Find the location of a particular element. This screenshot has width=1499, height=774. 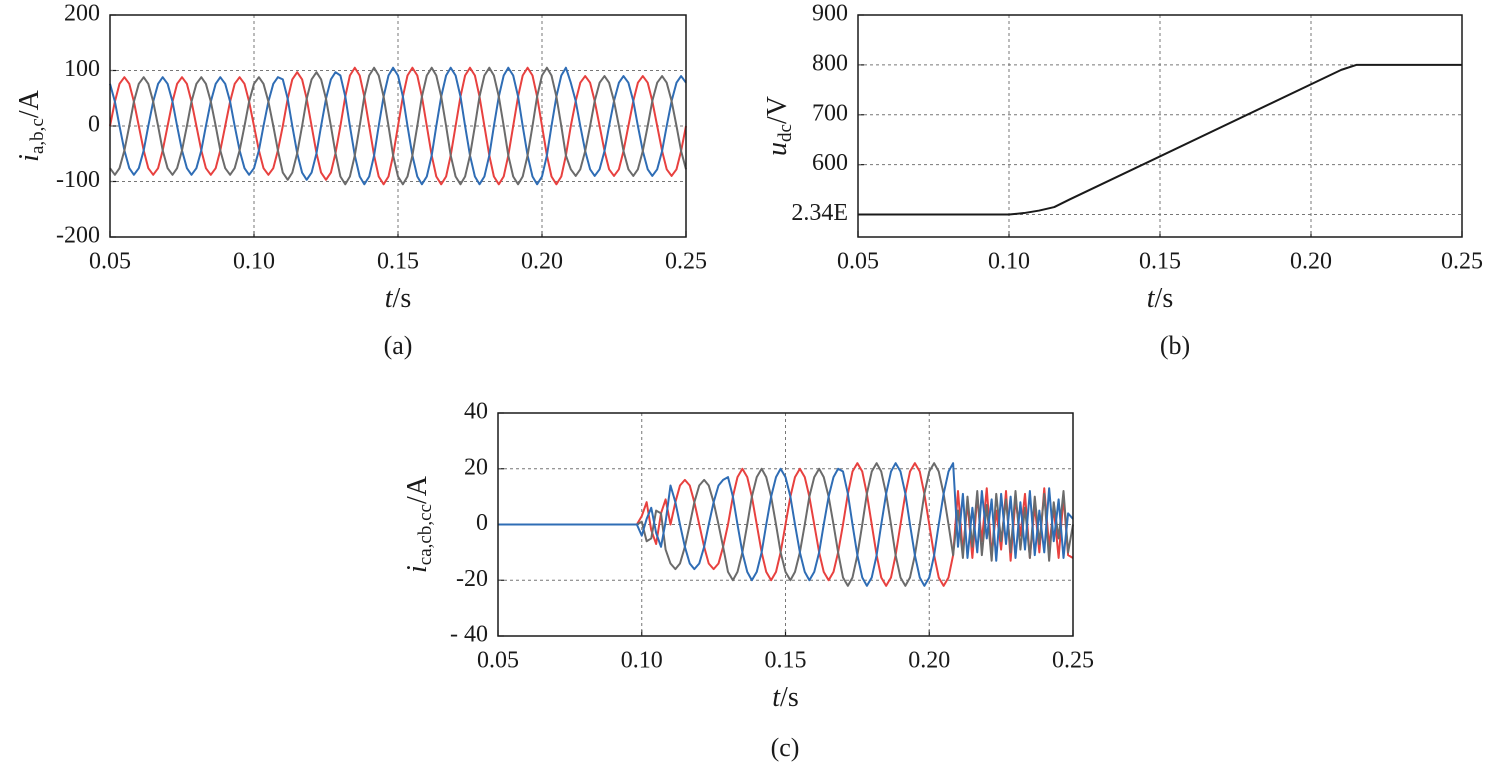

y-tick-label: 20 is located at coordinates (476, 467).